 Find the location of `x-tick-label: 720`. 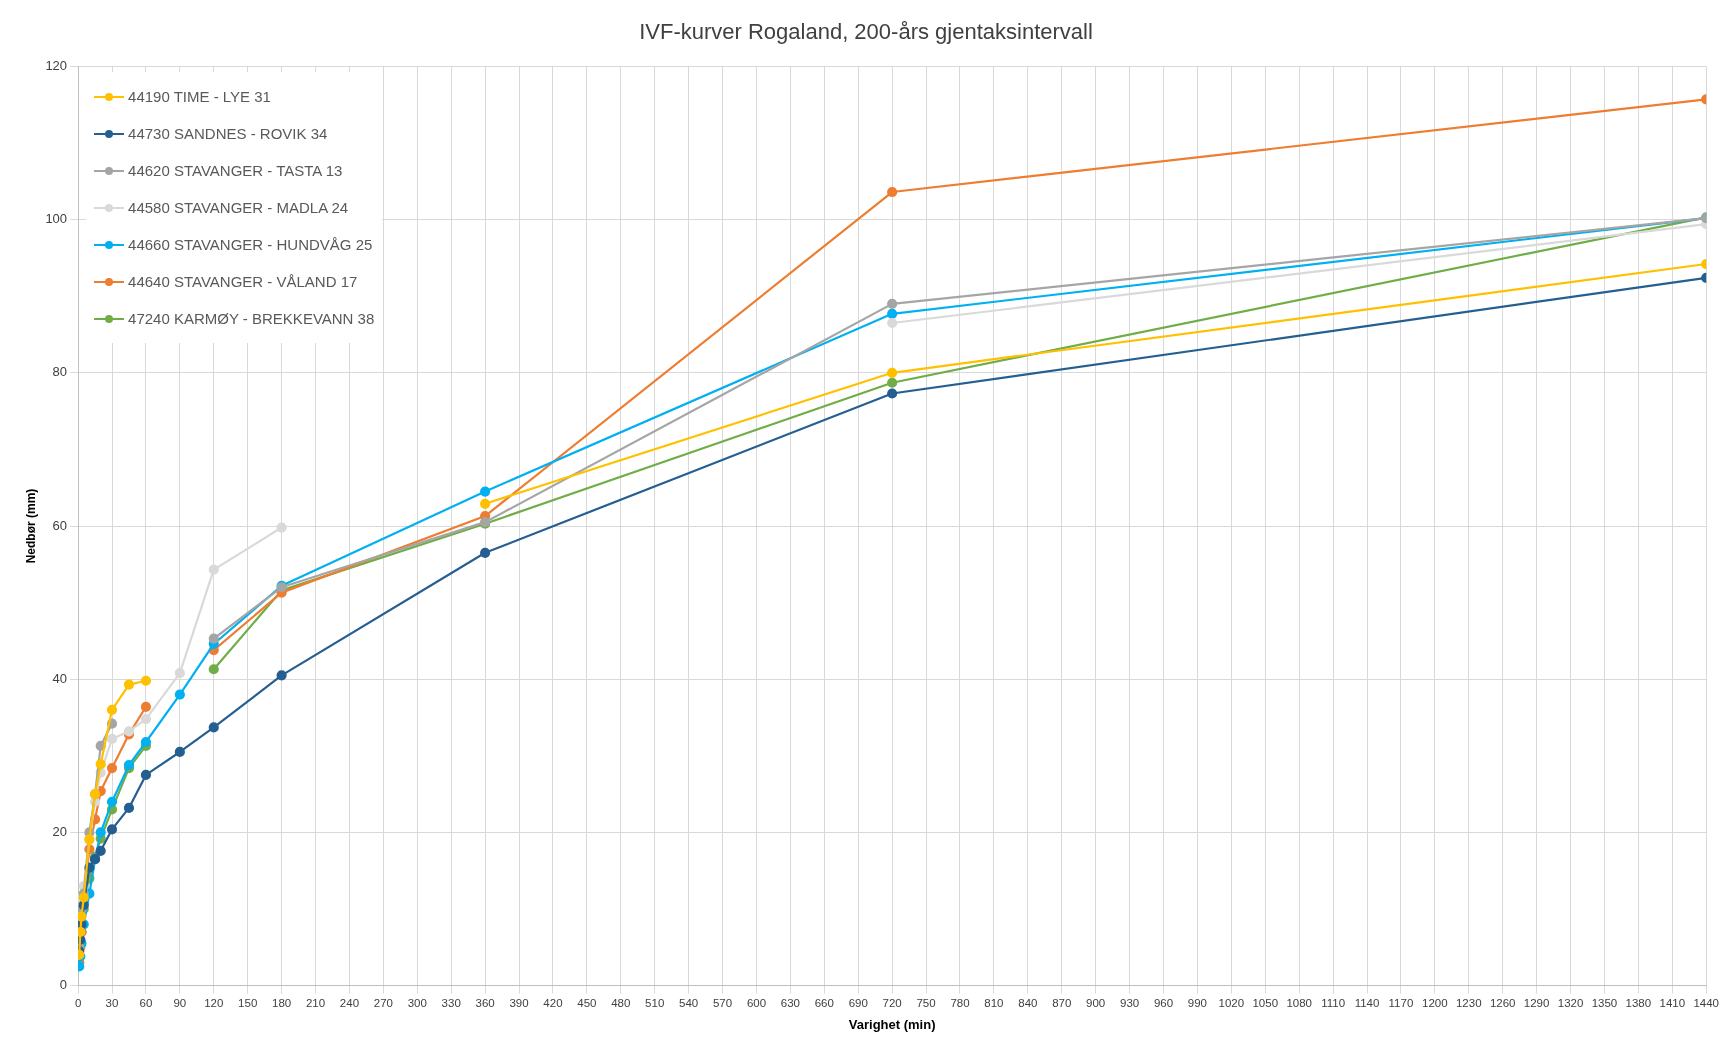

x-tick-label: 720 is located at coordinates (892, 1002).